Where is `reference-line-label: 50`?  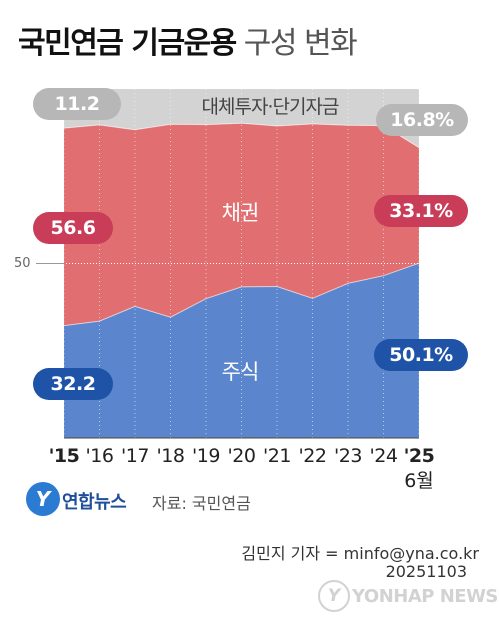
reference-line-label: 50 is located at coordinates (22, 263).